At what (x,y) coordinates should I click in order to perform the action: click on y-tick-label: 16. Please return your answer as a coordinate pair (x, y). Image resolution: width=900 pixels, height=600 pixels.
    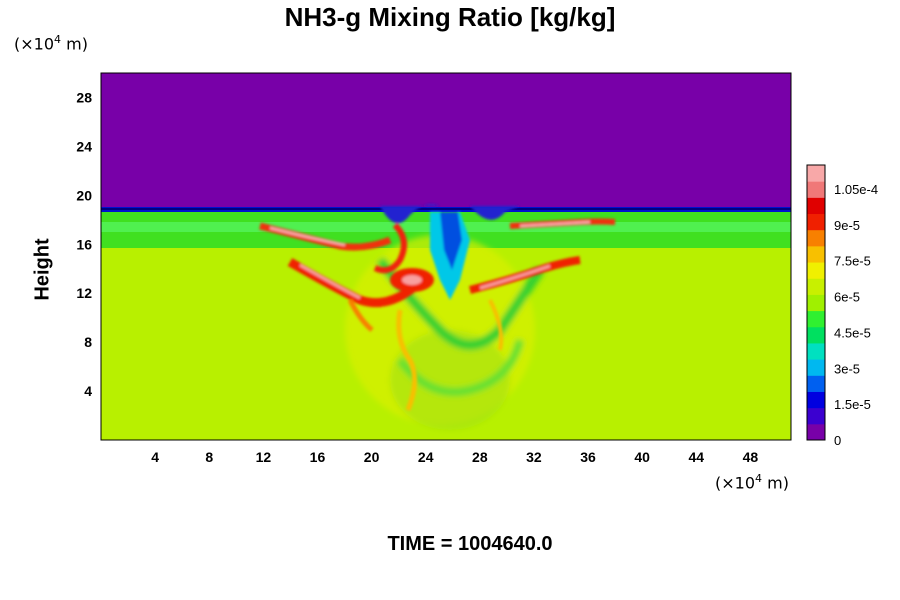
    Looking at the image, I should click on (84, 244).